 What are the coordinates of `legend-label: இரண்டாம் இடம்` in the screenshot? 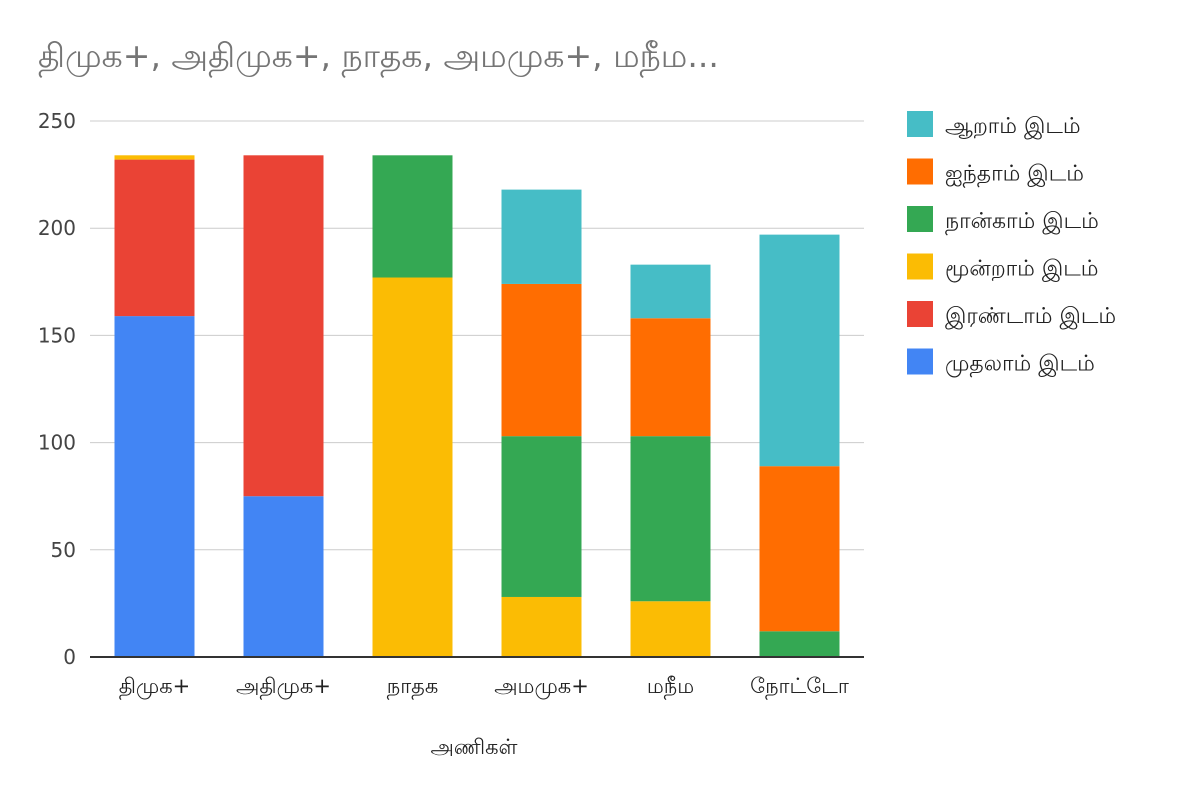 It's located at (1030, 316).